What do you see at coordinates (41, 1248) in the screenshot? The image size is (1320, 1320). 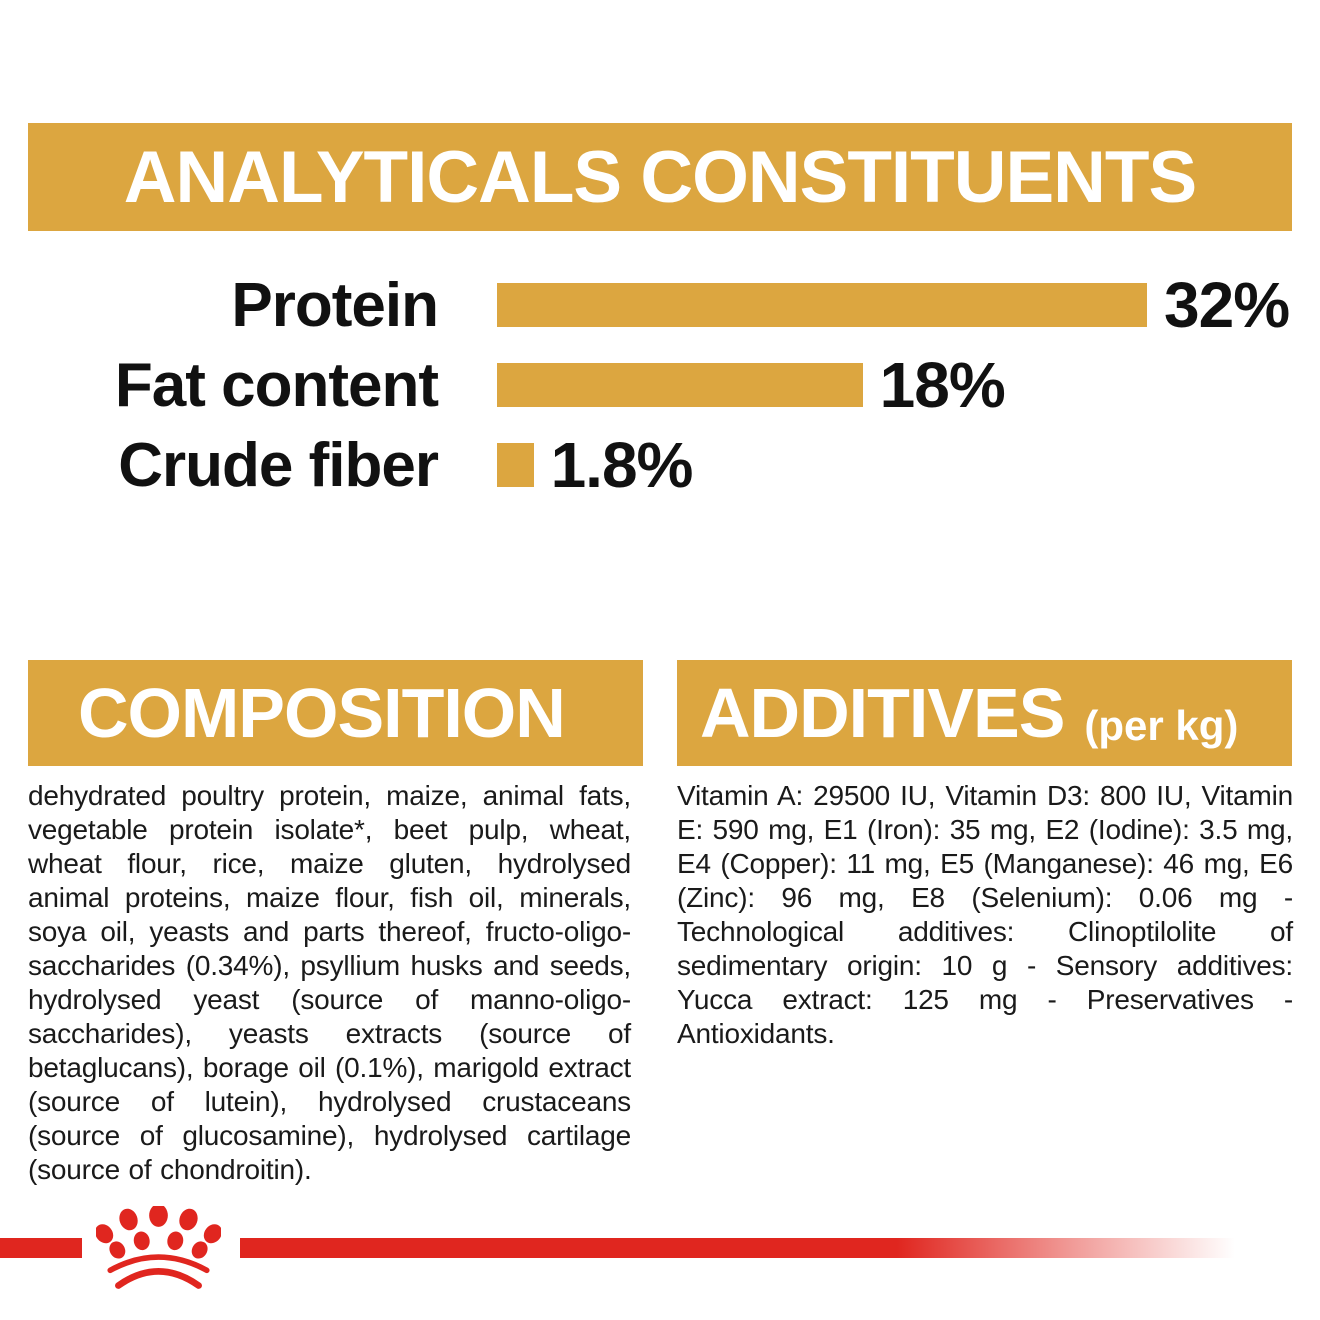 I see `brand-stripe-left` at bounding box center [41, 1248].